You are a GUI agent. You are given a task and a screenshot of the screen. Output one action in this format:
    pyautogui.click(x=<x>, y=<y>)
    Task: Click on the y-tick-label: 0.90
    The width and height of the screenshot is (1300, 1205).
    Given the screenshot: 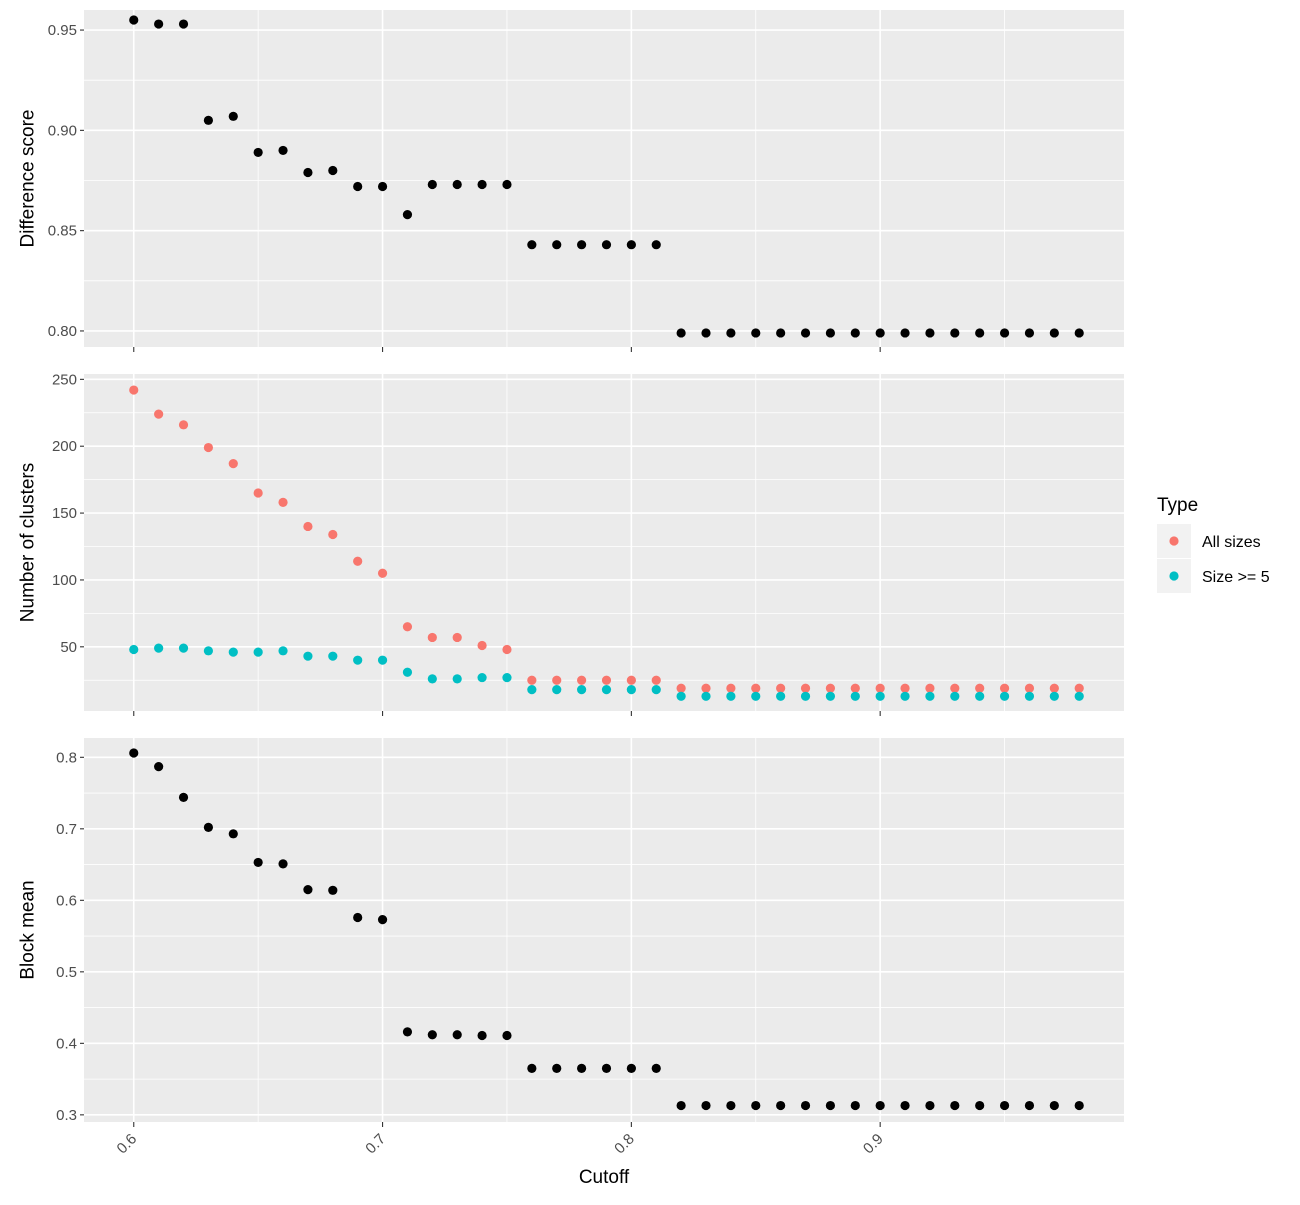 What is the action you would take?
    pyautogui.click(x=62, y=130)
    